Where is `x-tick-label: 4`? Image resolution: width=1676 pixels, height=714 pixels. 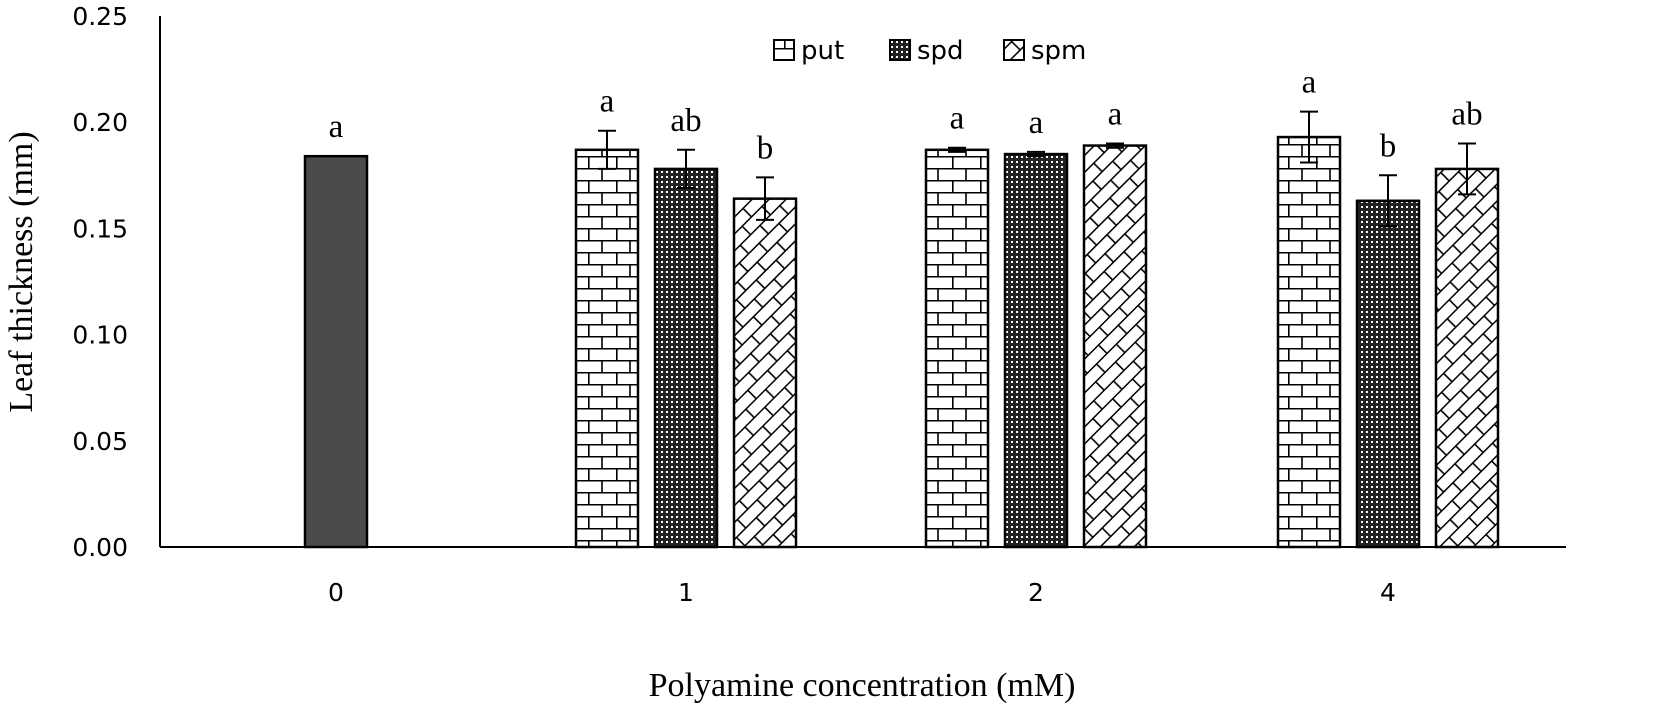
x-tick-label: 4 is located at coordinates (1388, 592).